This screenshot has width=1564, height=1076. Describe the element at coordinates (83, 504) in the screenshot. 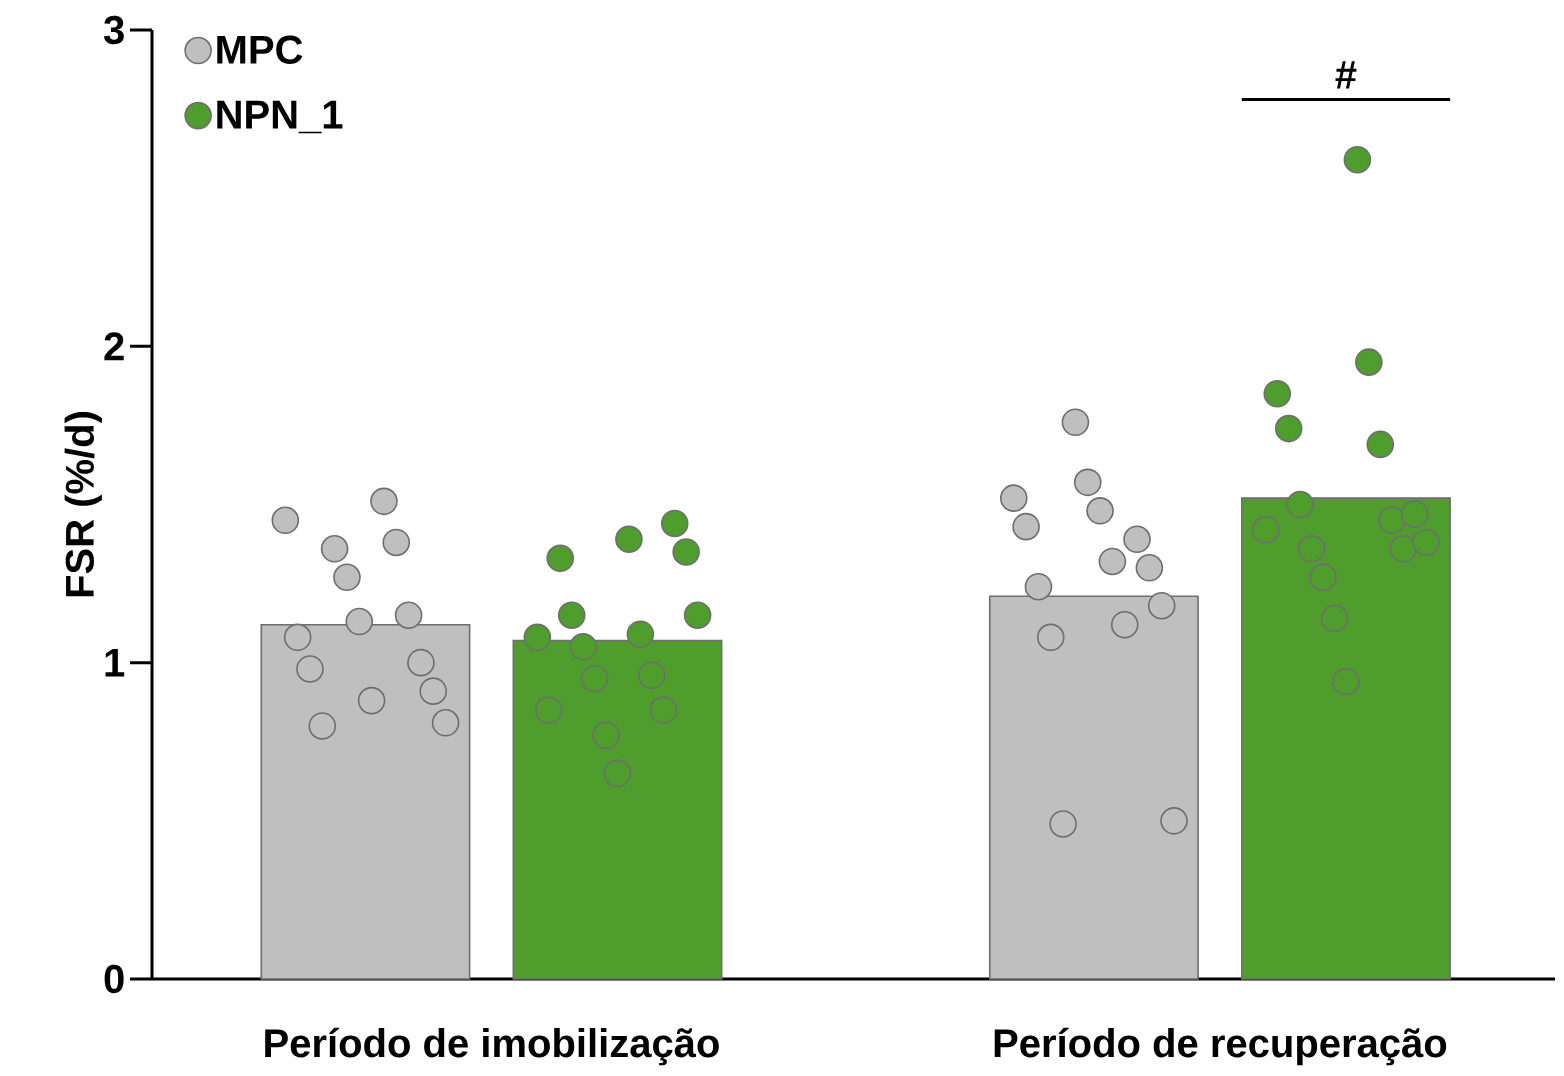

I see `y-axis-title: FSR (%/d)` at that location.